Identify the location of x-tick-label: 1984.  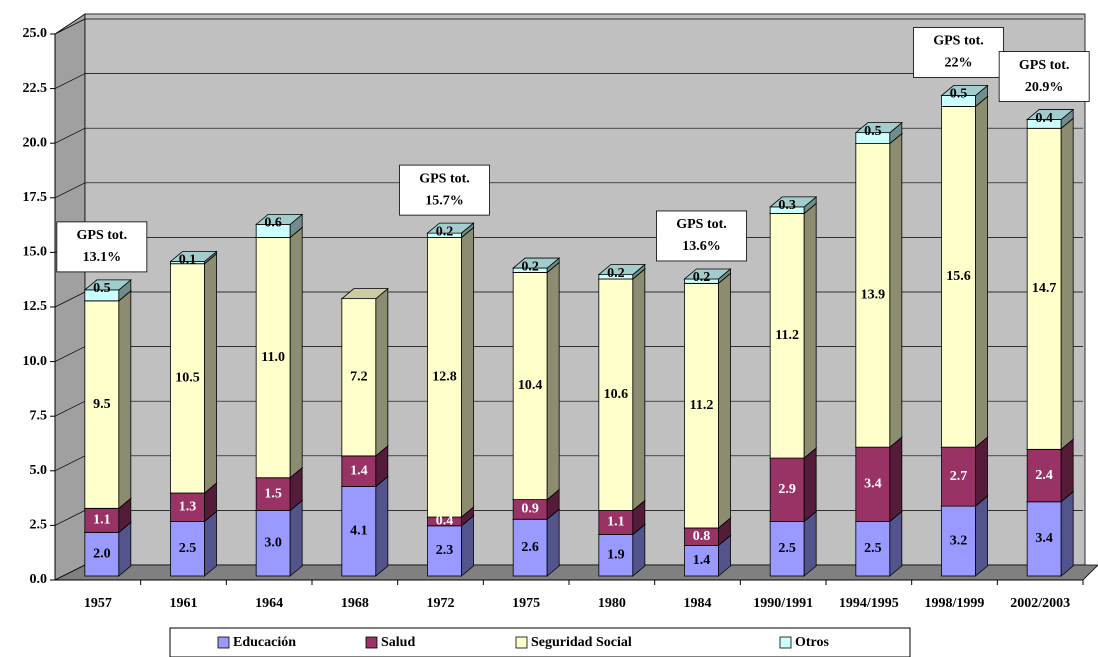
(698, 603).